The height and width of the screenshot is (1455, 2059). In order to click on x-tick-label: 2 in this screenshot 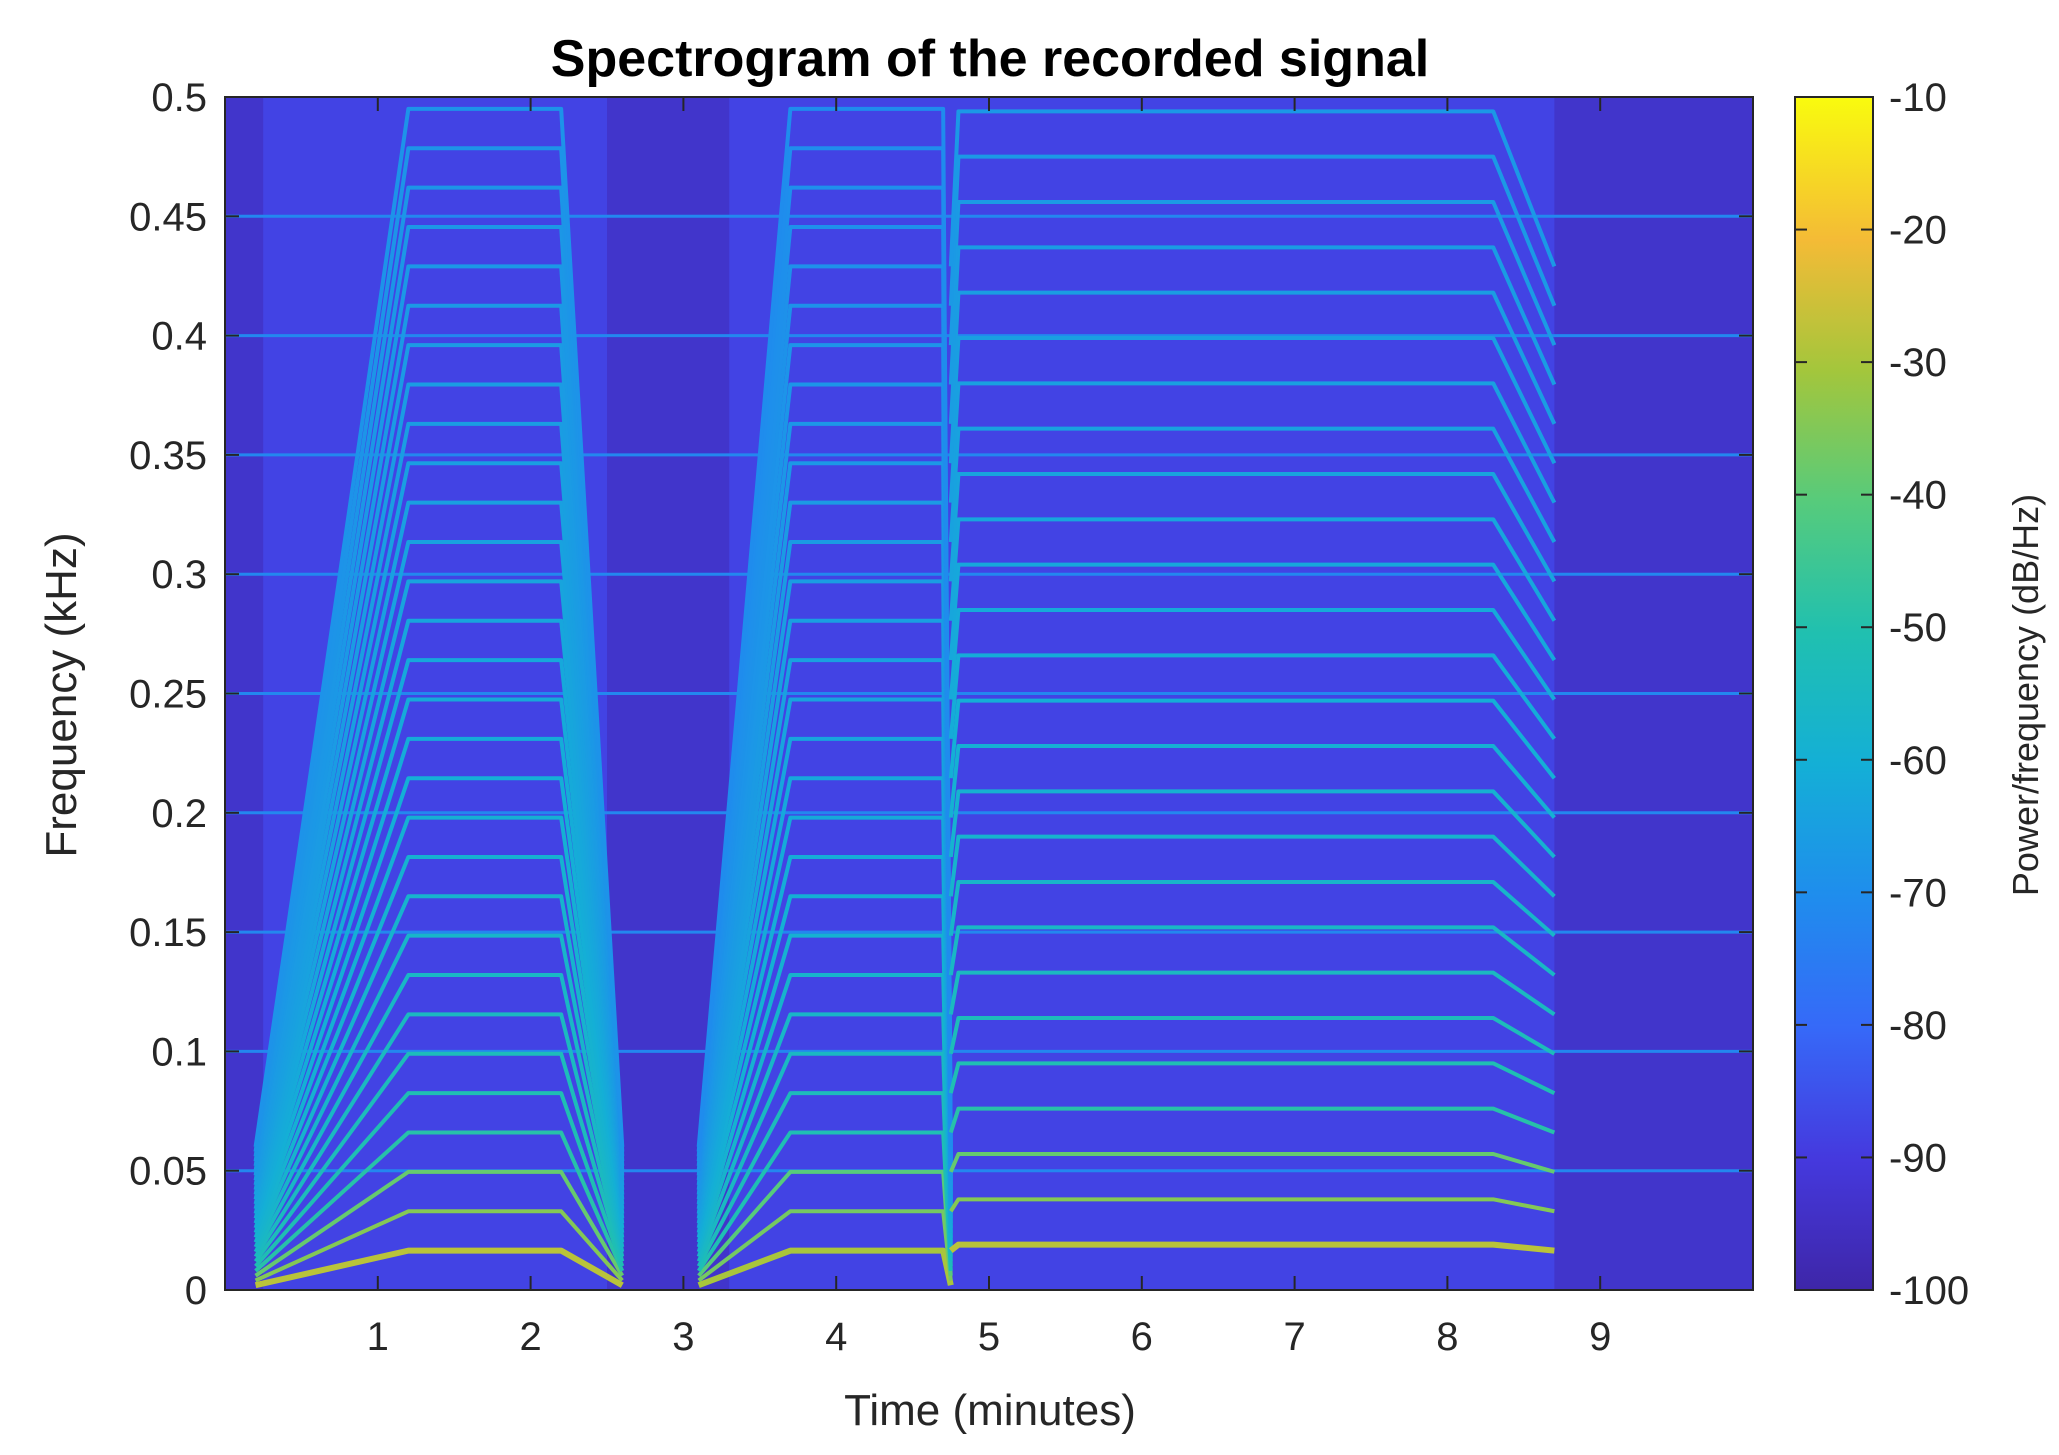, I will do `click(530, 1337)`.